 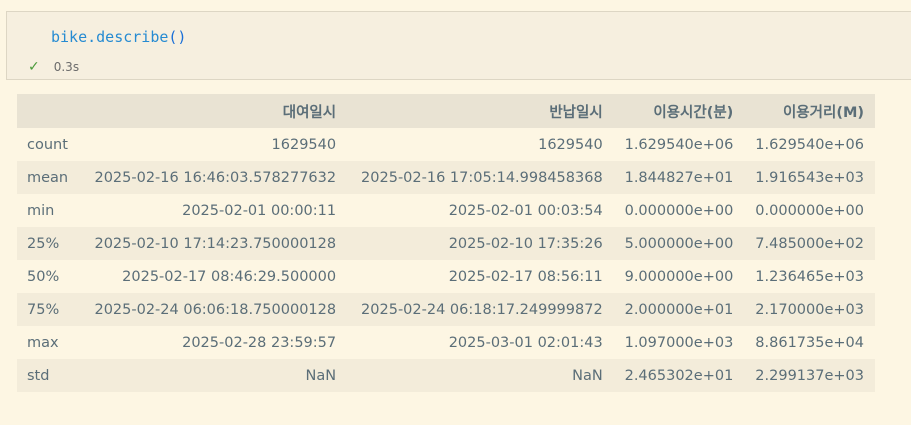 I want to click on code-line: bike.describe(), so click(x=118, y=37).